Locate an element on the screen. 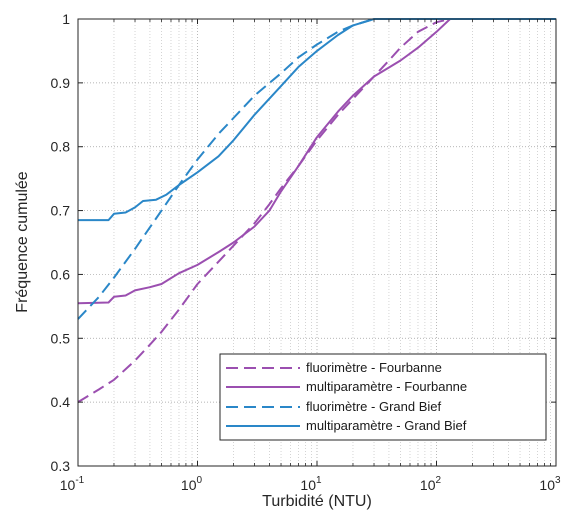 Image resolution: width=576 pixels, height=521 pixels. y-tick-label: 0.7 is located at coordinates (61, 211).